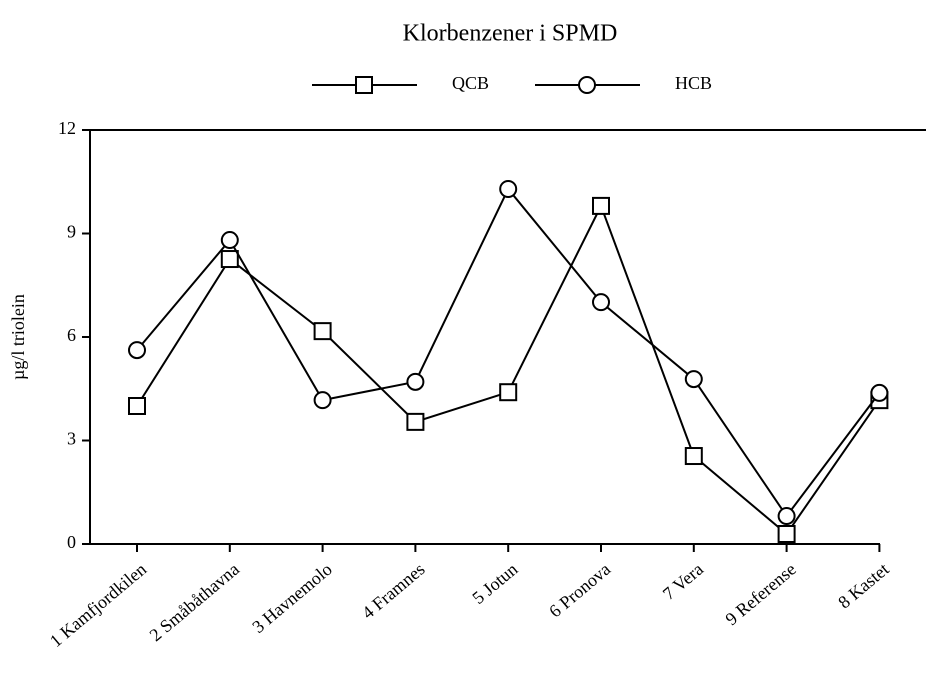  What do you see at coordinates (67, 128) in the screenshot?
I see `y-tick-label: 12` at bounding box center [67, 128].